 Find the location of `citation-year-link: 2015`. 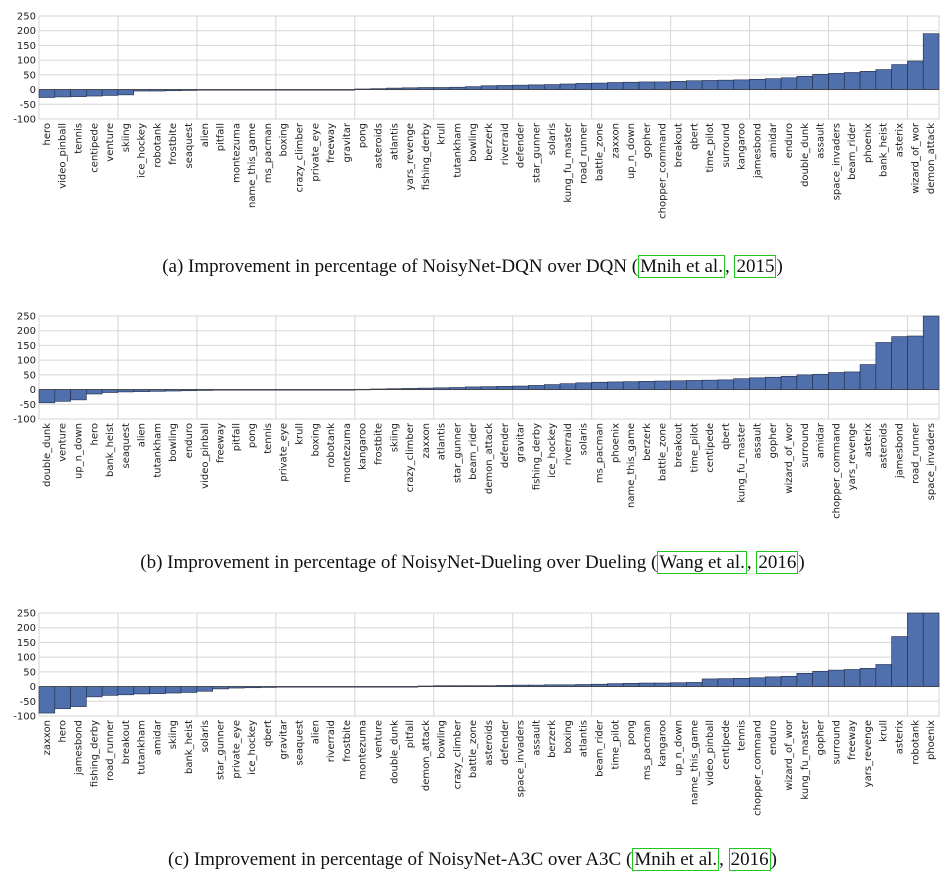

citation-year-link: 2015 is located at coordinates (755, 266).